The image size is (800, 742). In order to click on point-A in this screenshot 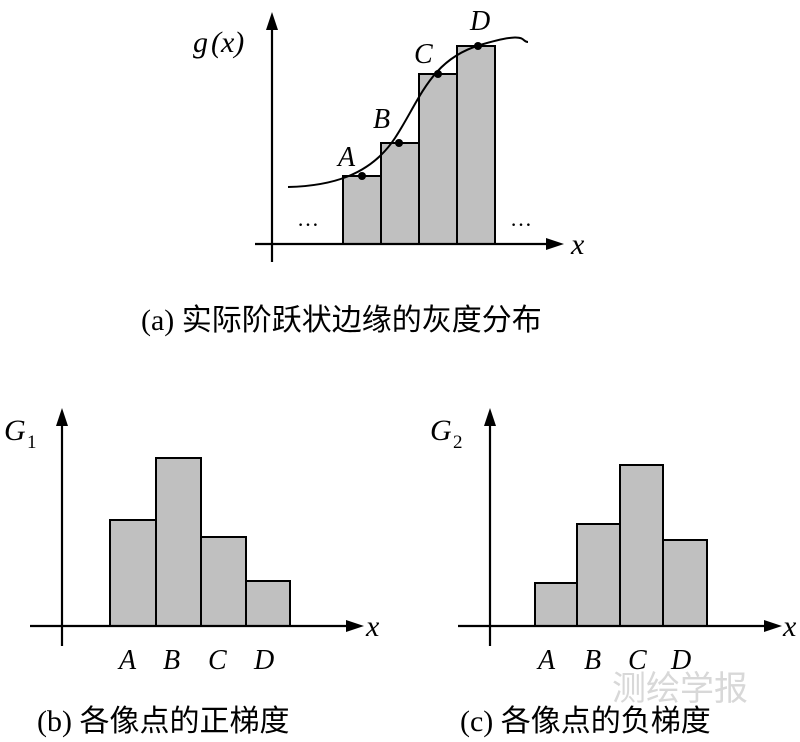, I will do `click(362, 176)`.